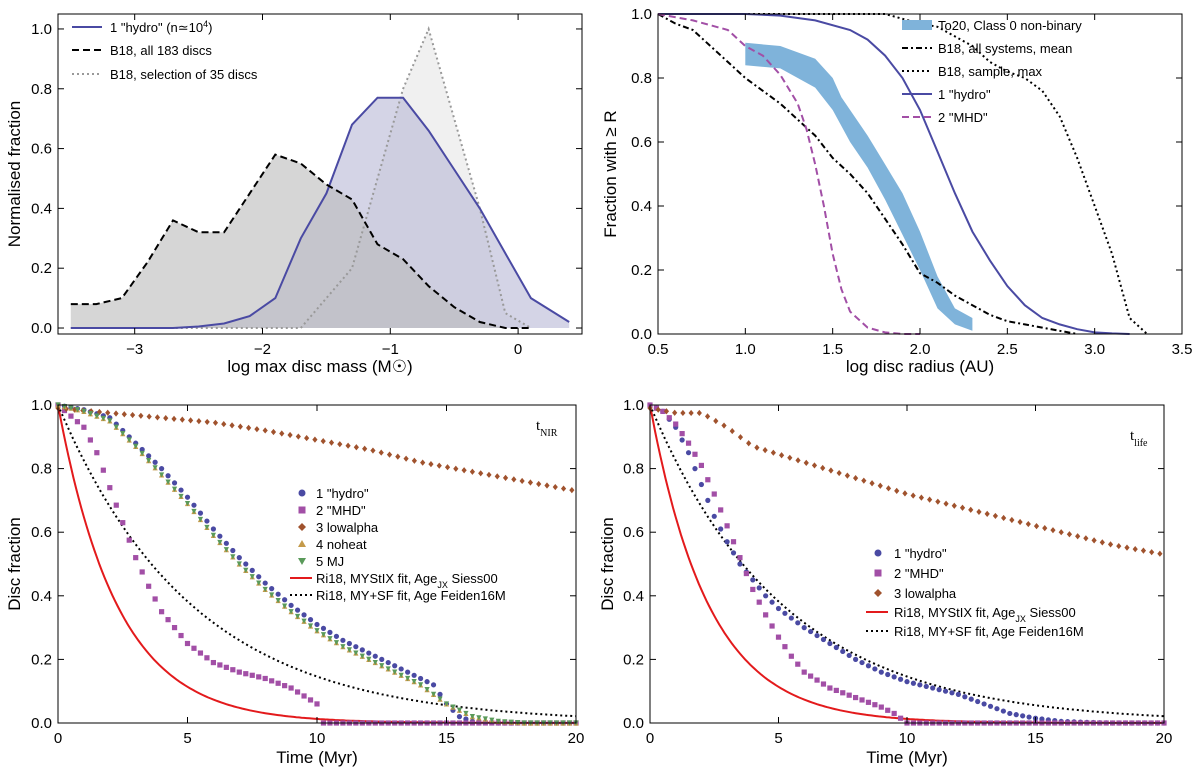 This screenshot has height=779, width=1200. Describe the element at coordinates (778, 738) in the screenshot. I see `x-tick-label: 5` at that location.